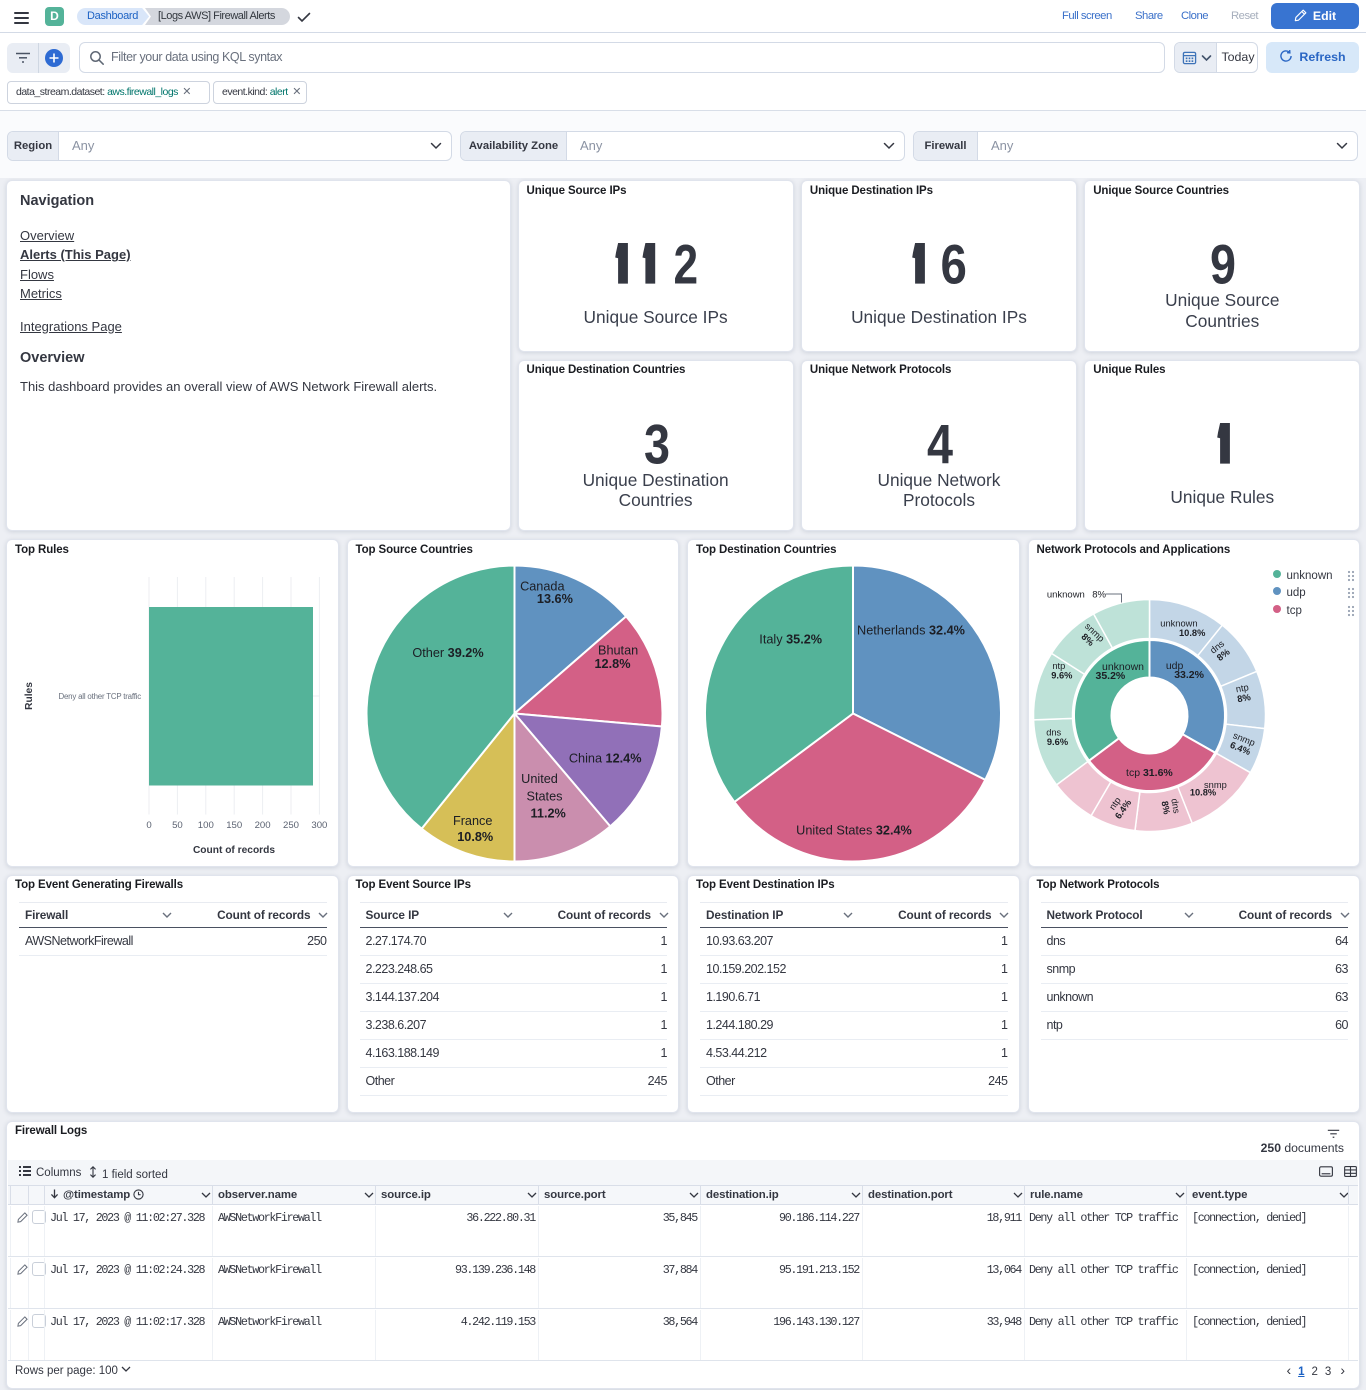 The height and width of the screenshot is (1390, 1366). Describe the element at coordinates (234, 825) in the screenshot. I see `svg-text: 150` at that location.